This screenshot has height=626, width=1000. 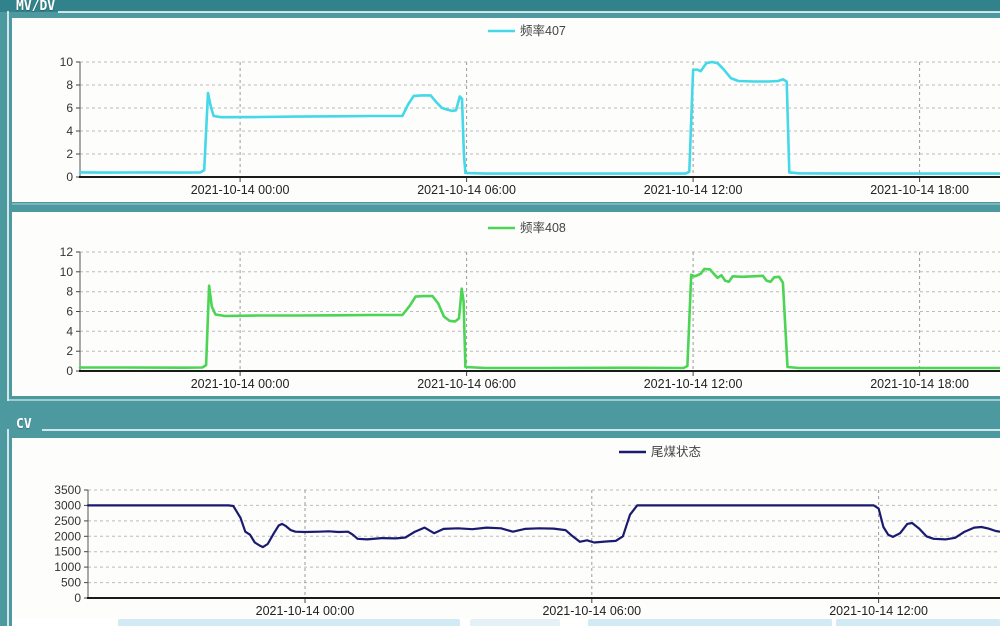 I want to click on panel-separator, so click(x=506, y=204).